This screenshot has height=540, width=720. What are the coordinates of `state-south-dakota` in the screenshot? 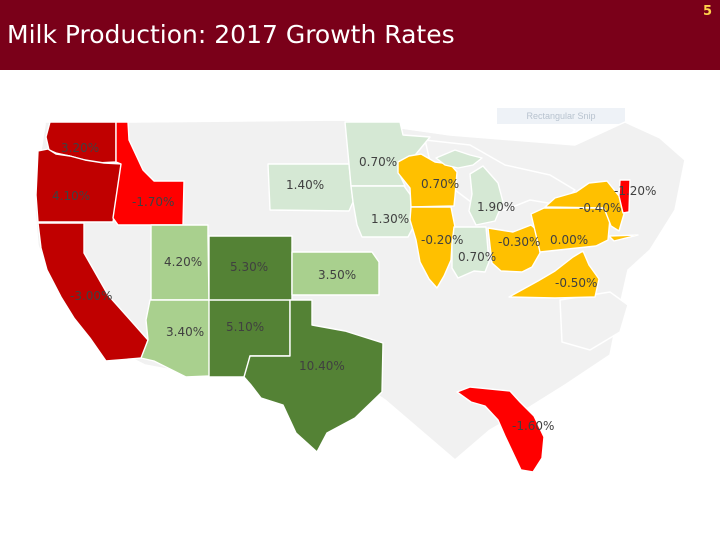 It's located at (310, 187).